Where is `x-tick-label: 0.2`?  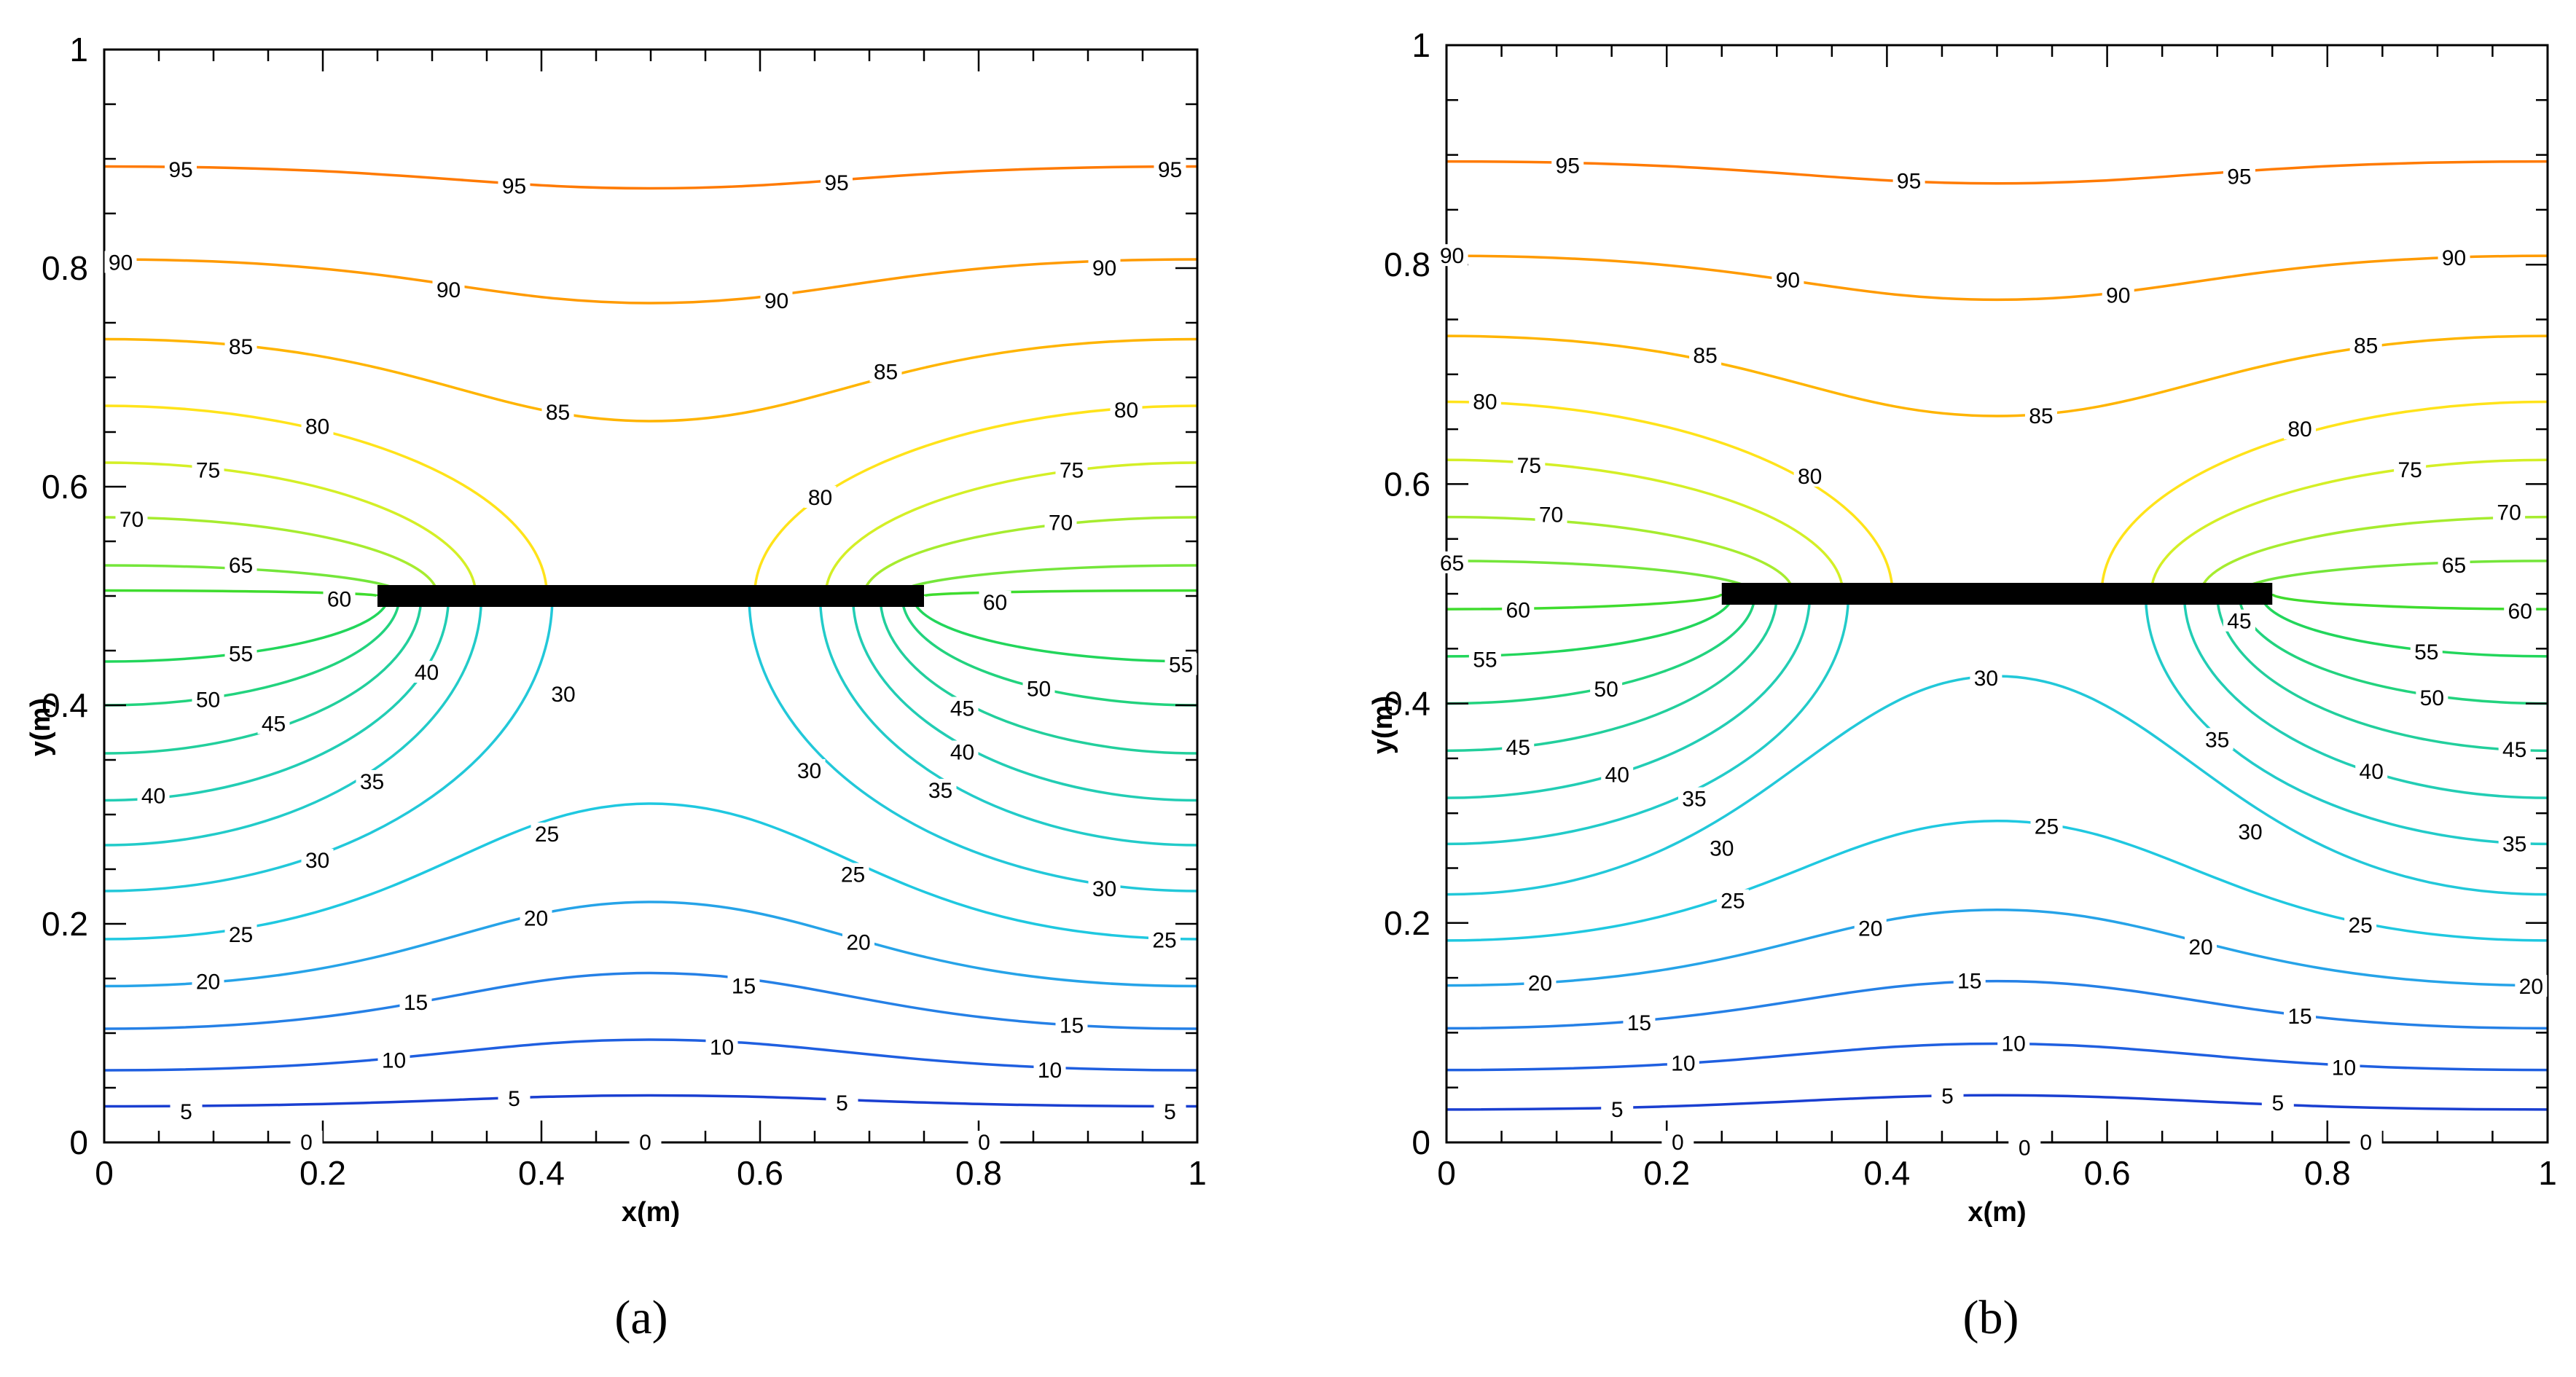 x-tick-label: 0.2 is located at coordinates (1666, 1173).